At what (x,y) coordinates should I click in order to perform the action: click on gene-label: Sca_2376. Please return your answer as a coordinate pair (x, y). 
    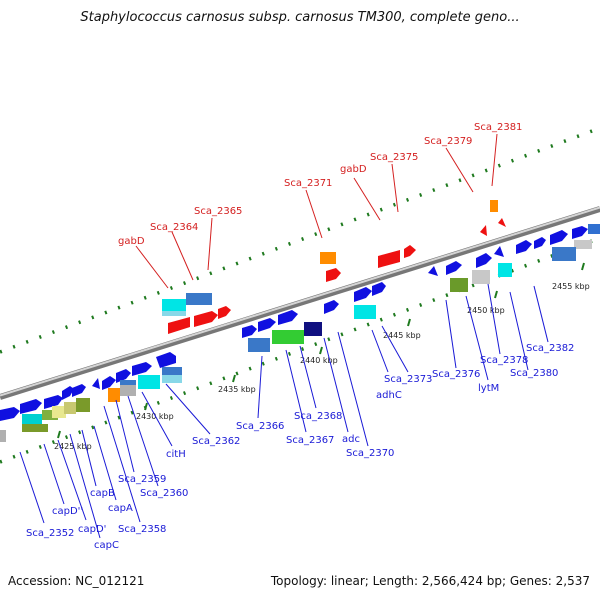
    Looking at the image, I should click on (456, 374).